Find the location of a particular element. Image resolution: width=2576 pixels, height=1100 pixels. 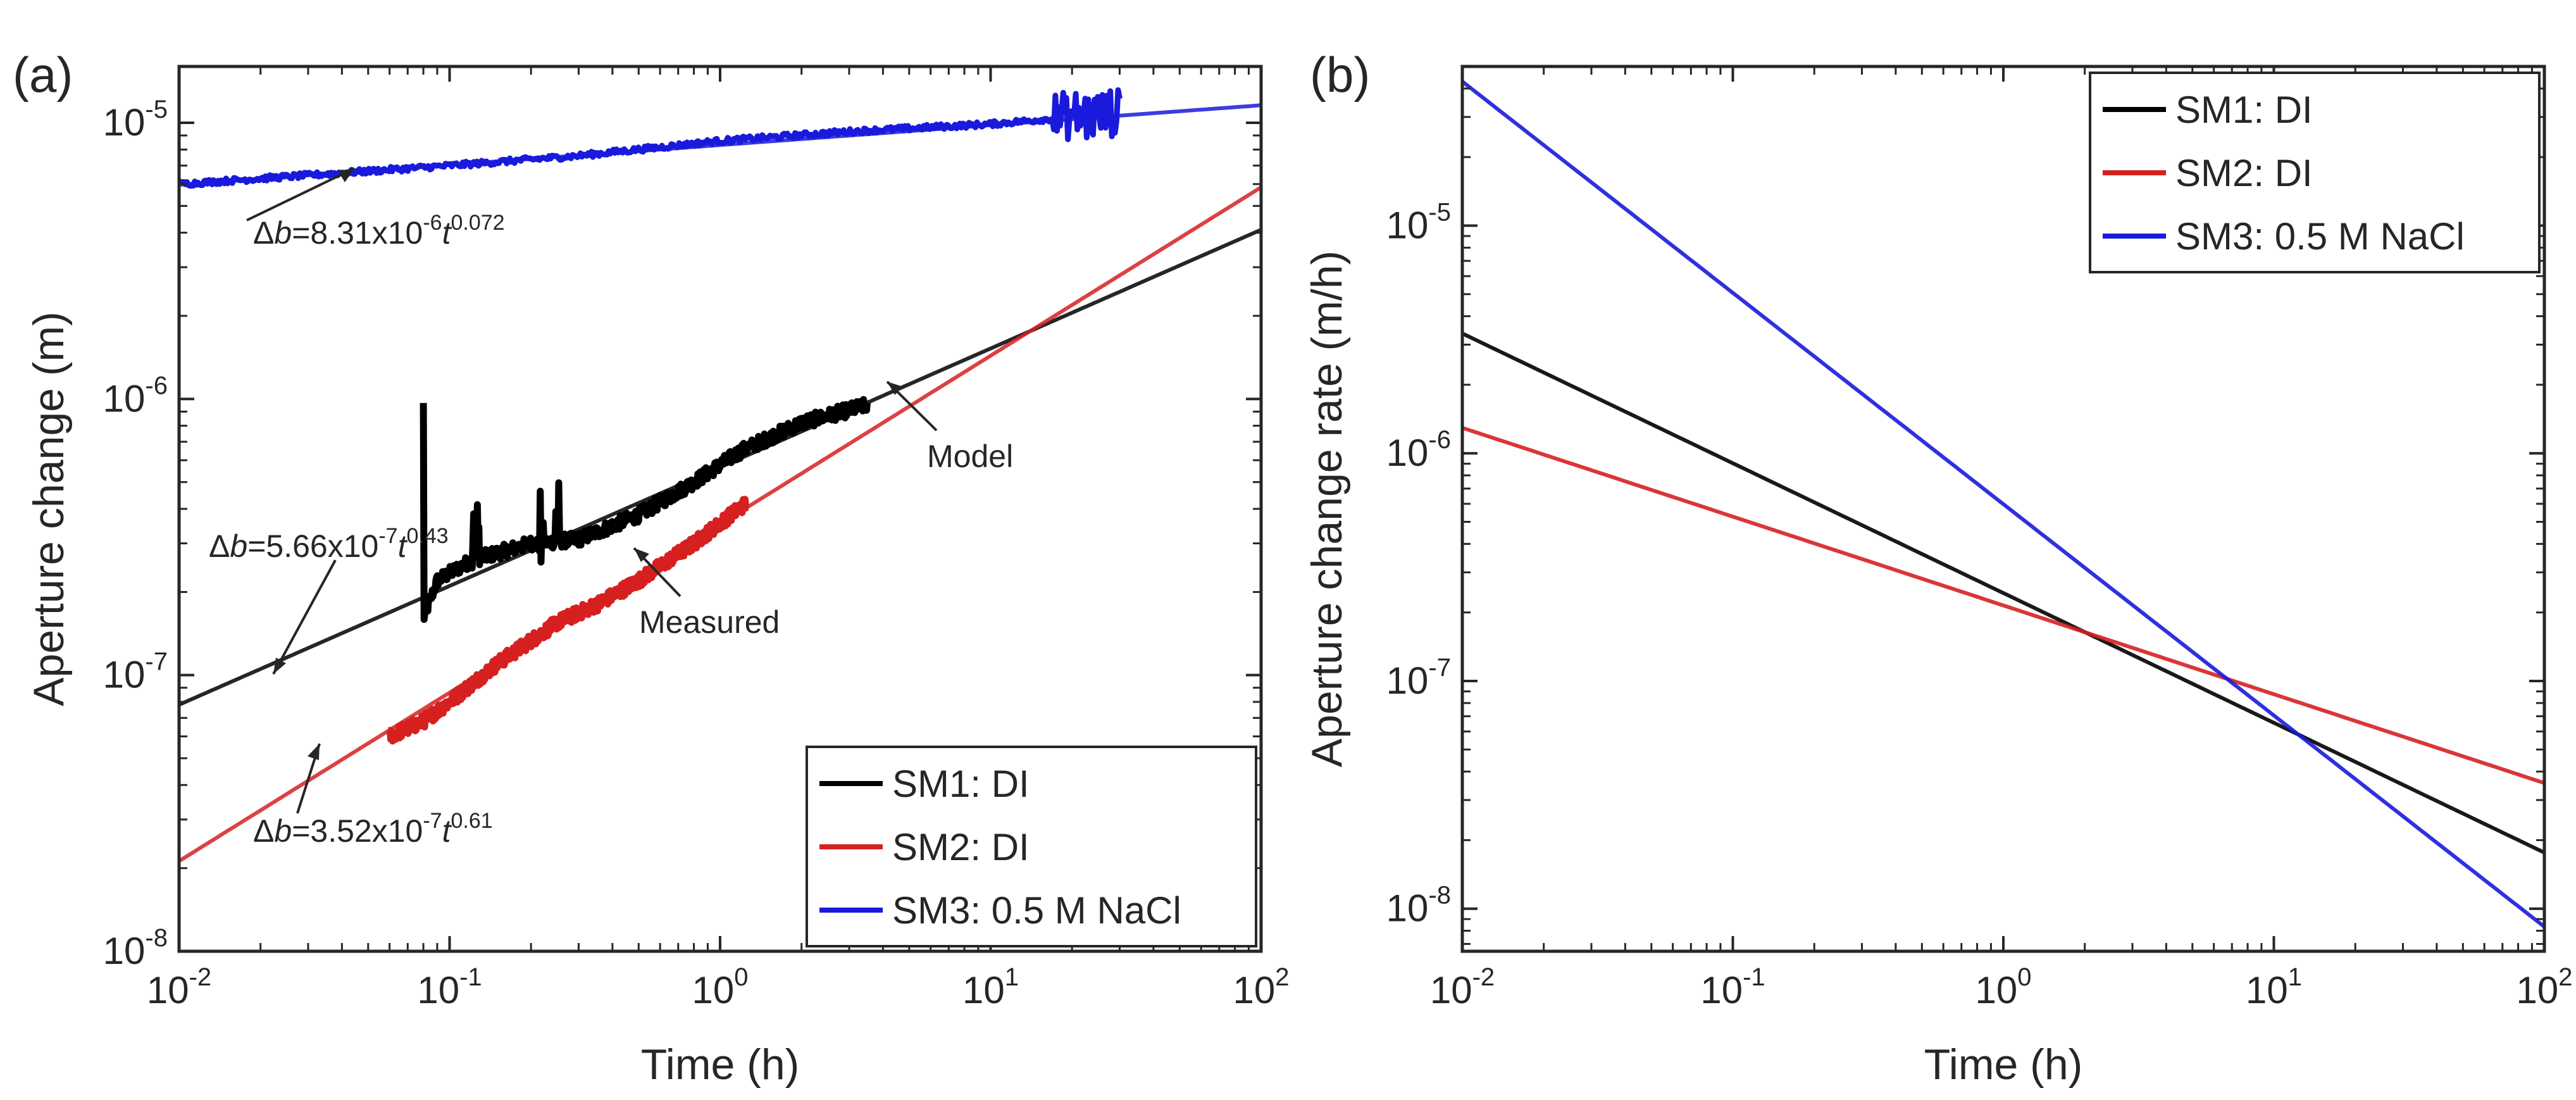

legend-b-label-sm3: SM3: 0.5 M NaCl is located at coordinates (2320, 237).